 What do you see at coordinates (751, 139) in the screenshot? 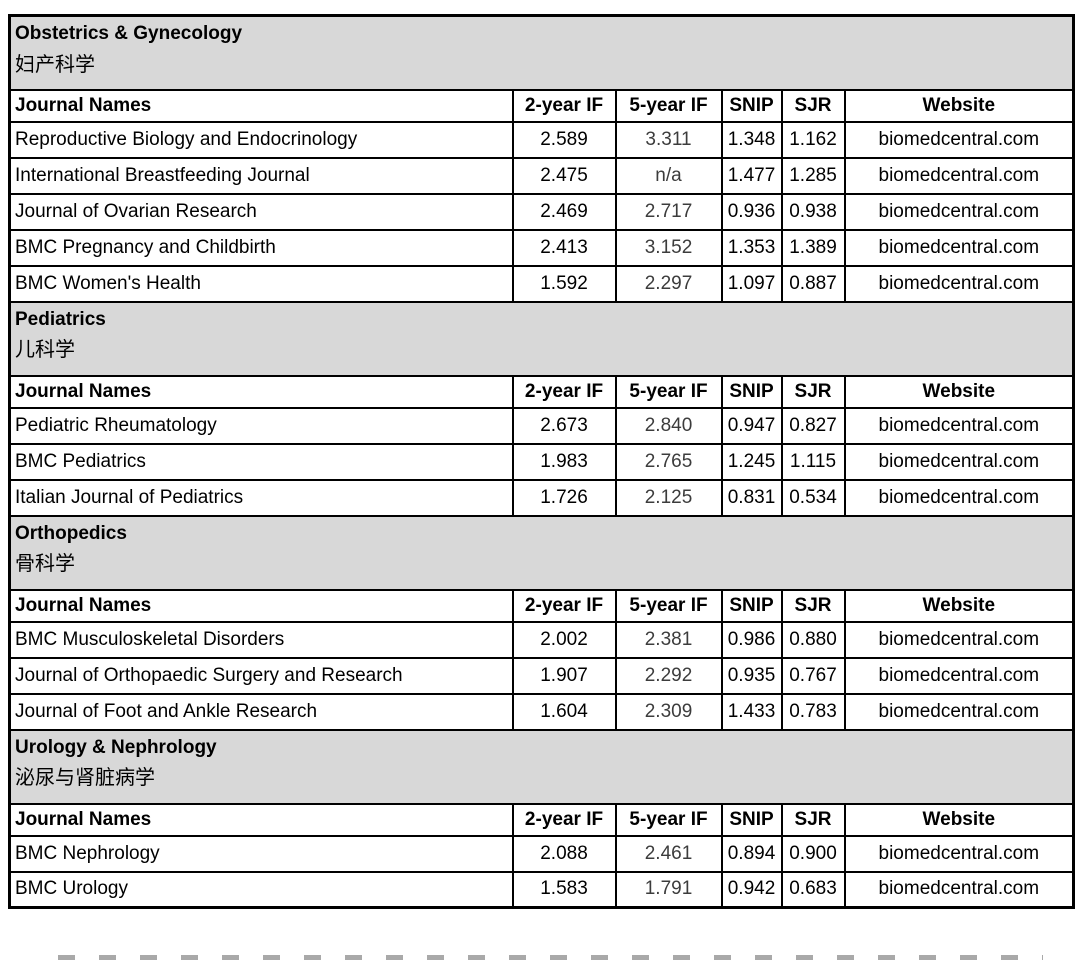
I see `snip-cell: 1.348` at bounding box center [751, 139].